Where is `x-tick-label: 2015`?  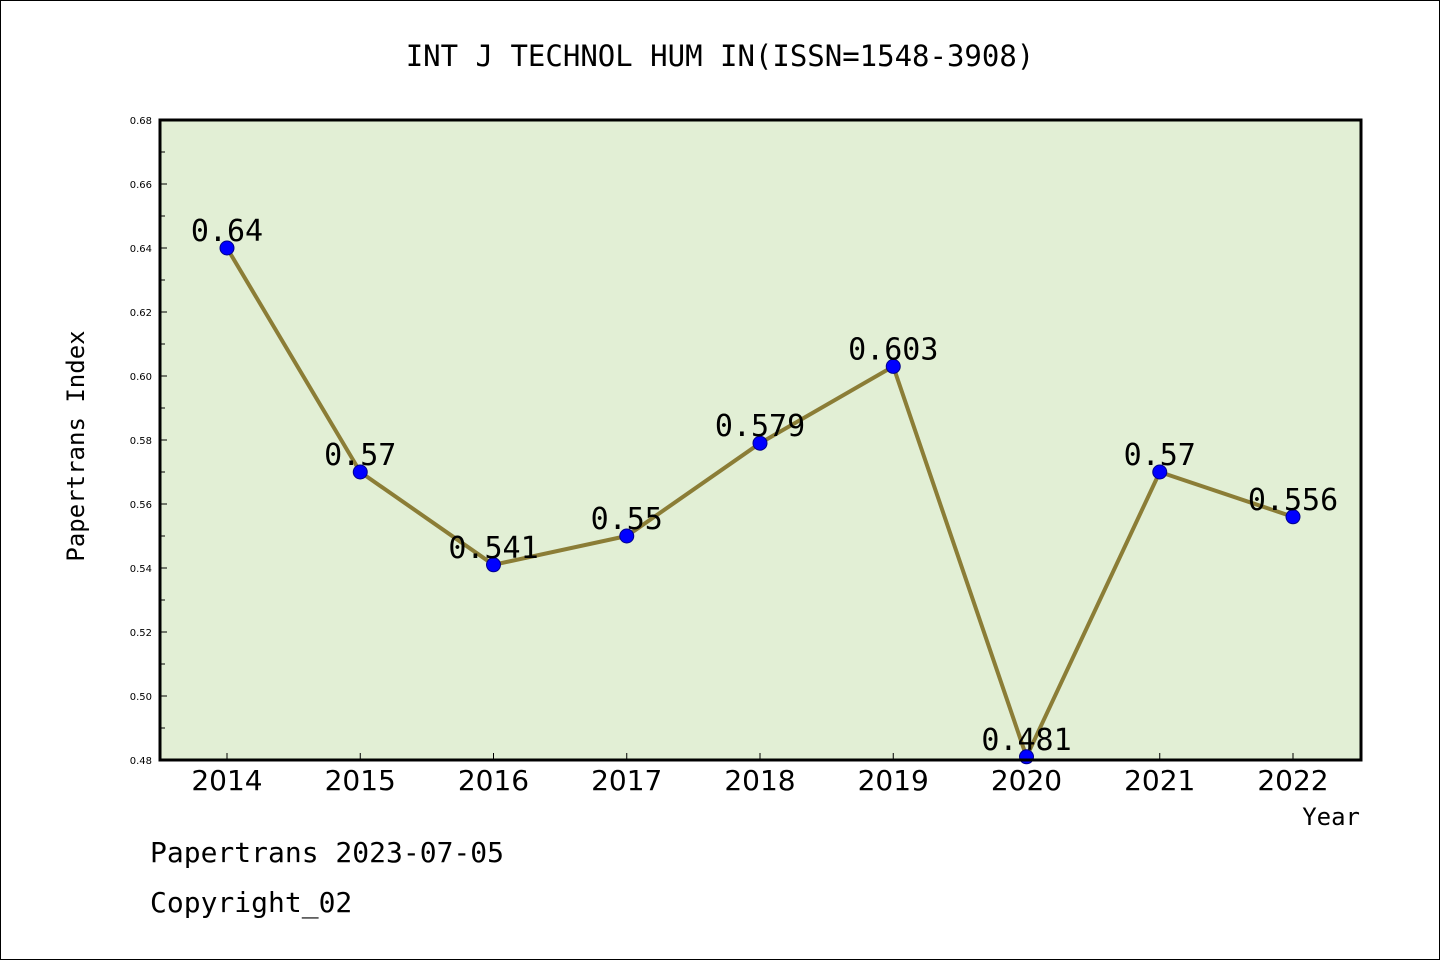
x-tick-label: 2015 is located at coordinates (360, 780).